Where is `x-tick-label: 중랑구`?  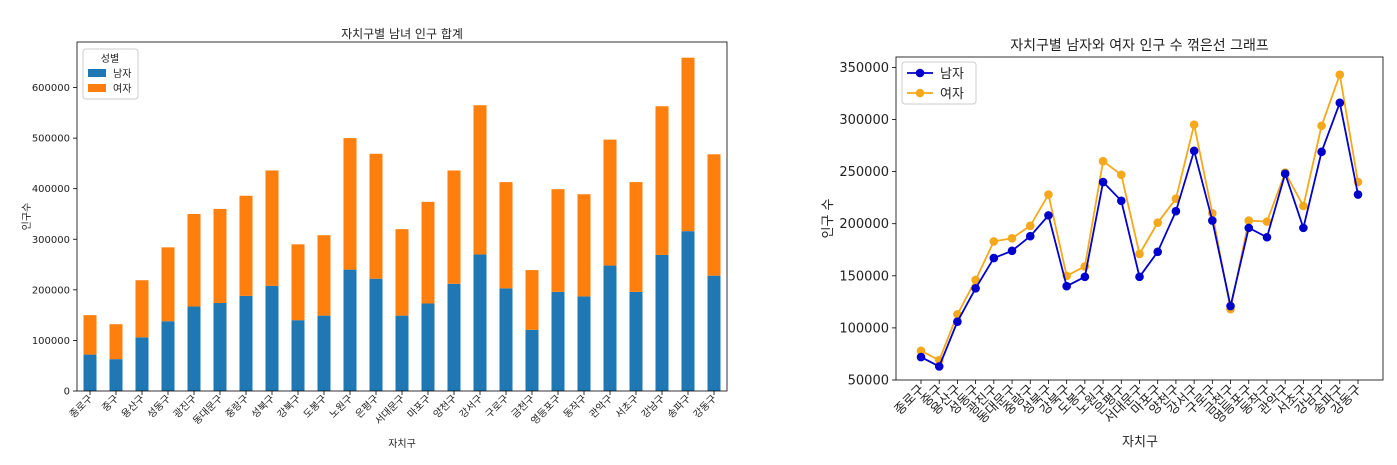
x-tick-label: 중랑구 is located at coordinates (237, 407).